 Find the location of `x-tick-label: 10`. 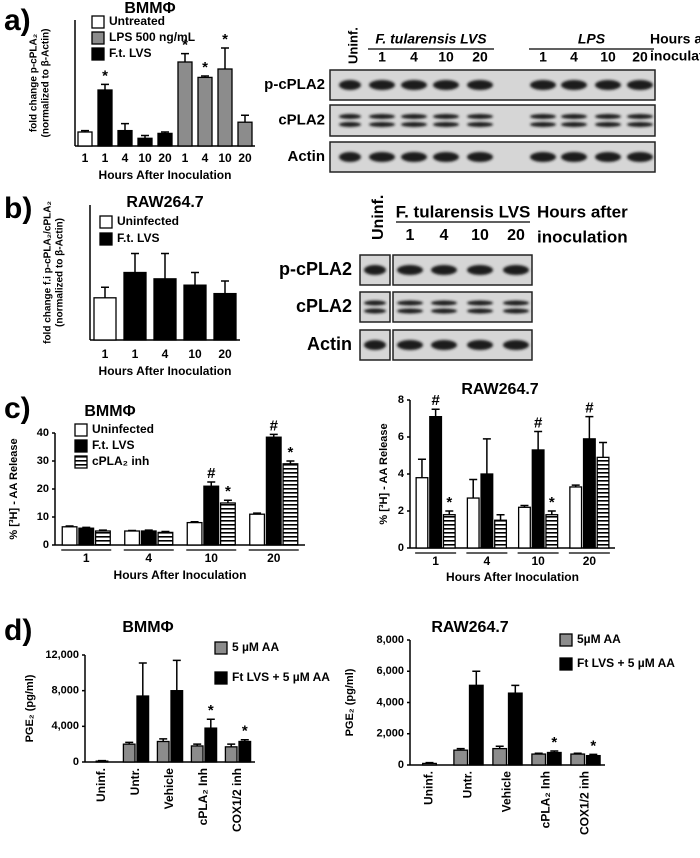

x-tick-label: 10 is located at coordinates (538, 561).